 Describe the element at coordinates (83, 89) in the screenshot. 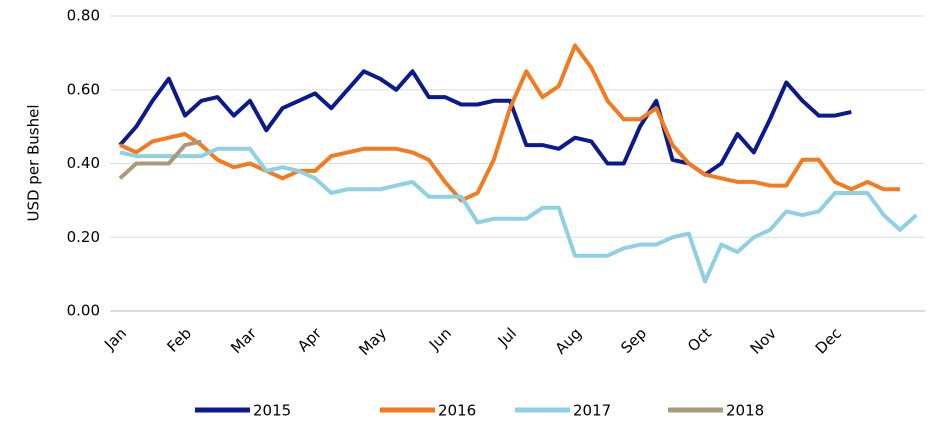

I see `y-tick-label: 0.60` at that location.